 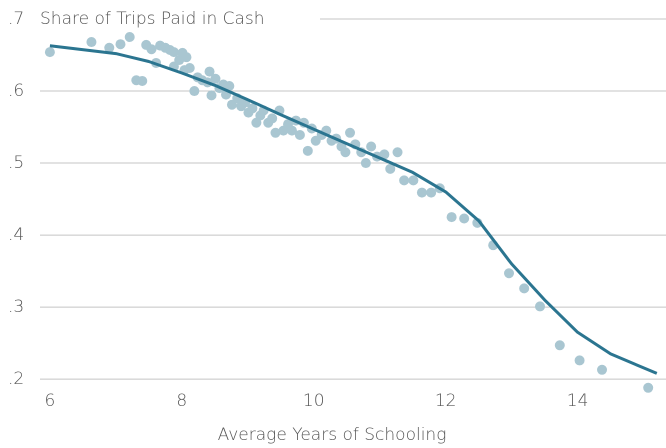 What do you see at coordinates (446, 401) in the screenshot?
I see `x-tick-label: 12` at bounding box center [446, 401].